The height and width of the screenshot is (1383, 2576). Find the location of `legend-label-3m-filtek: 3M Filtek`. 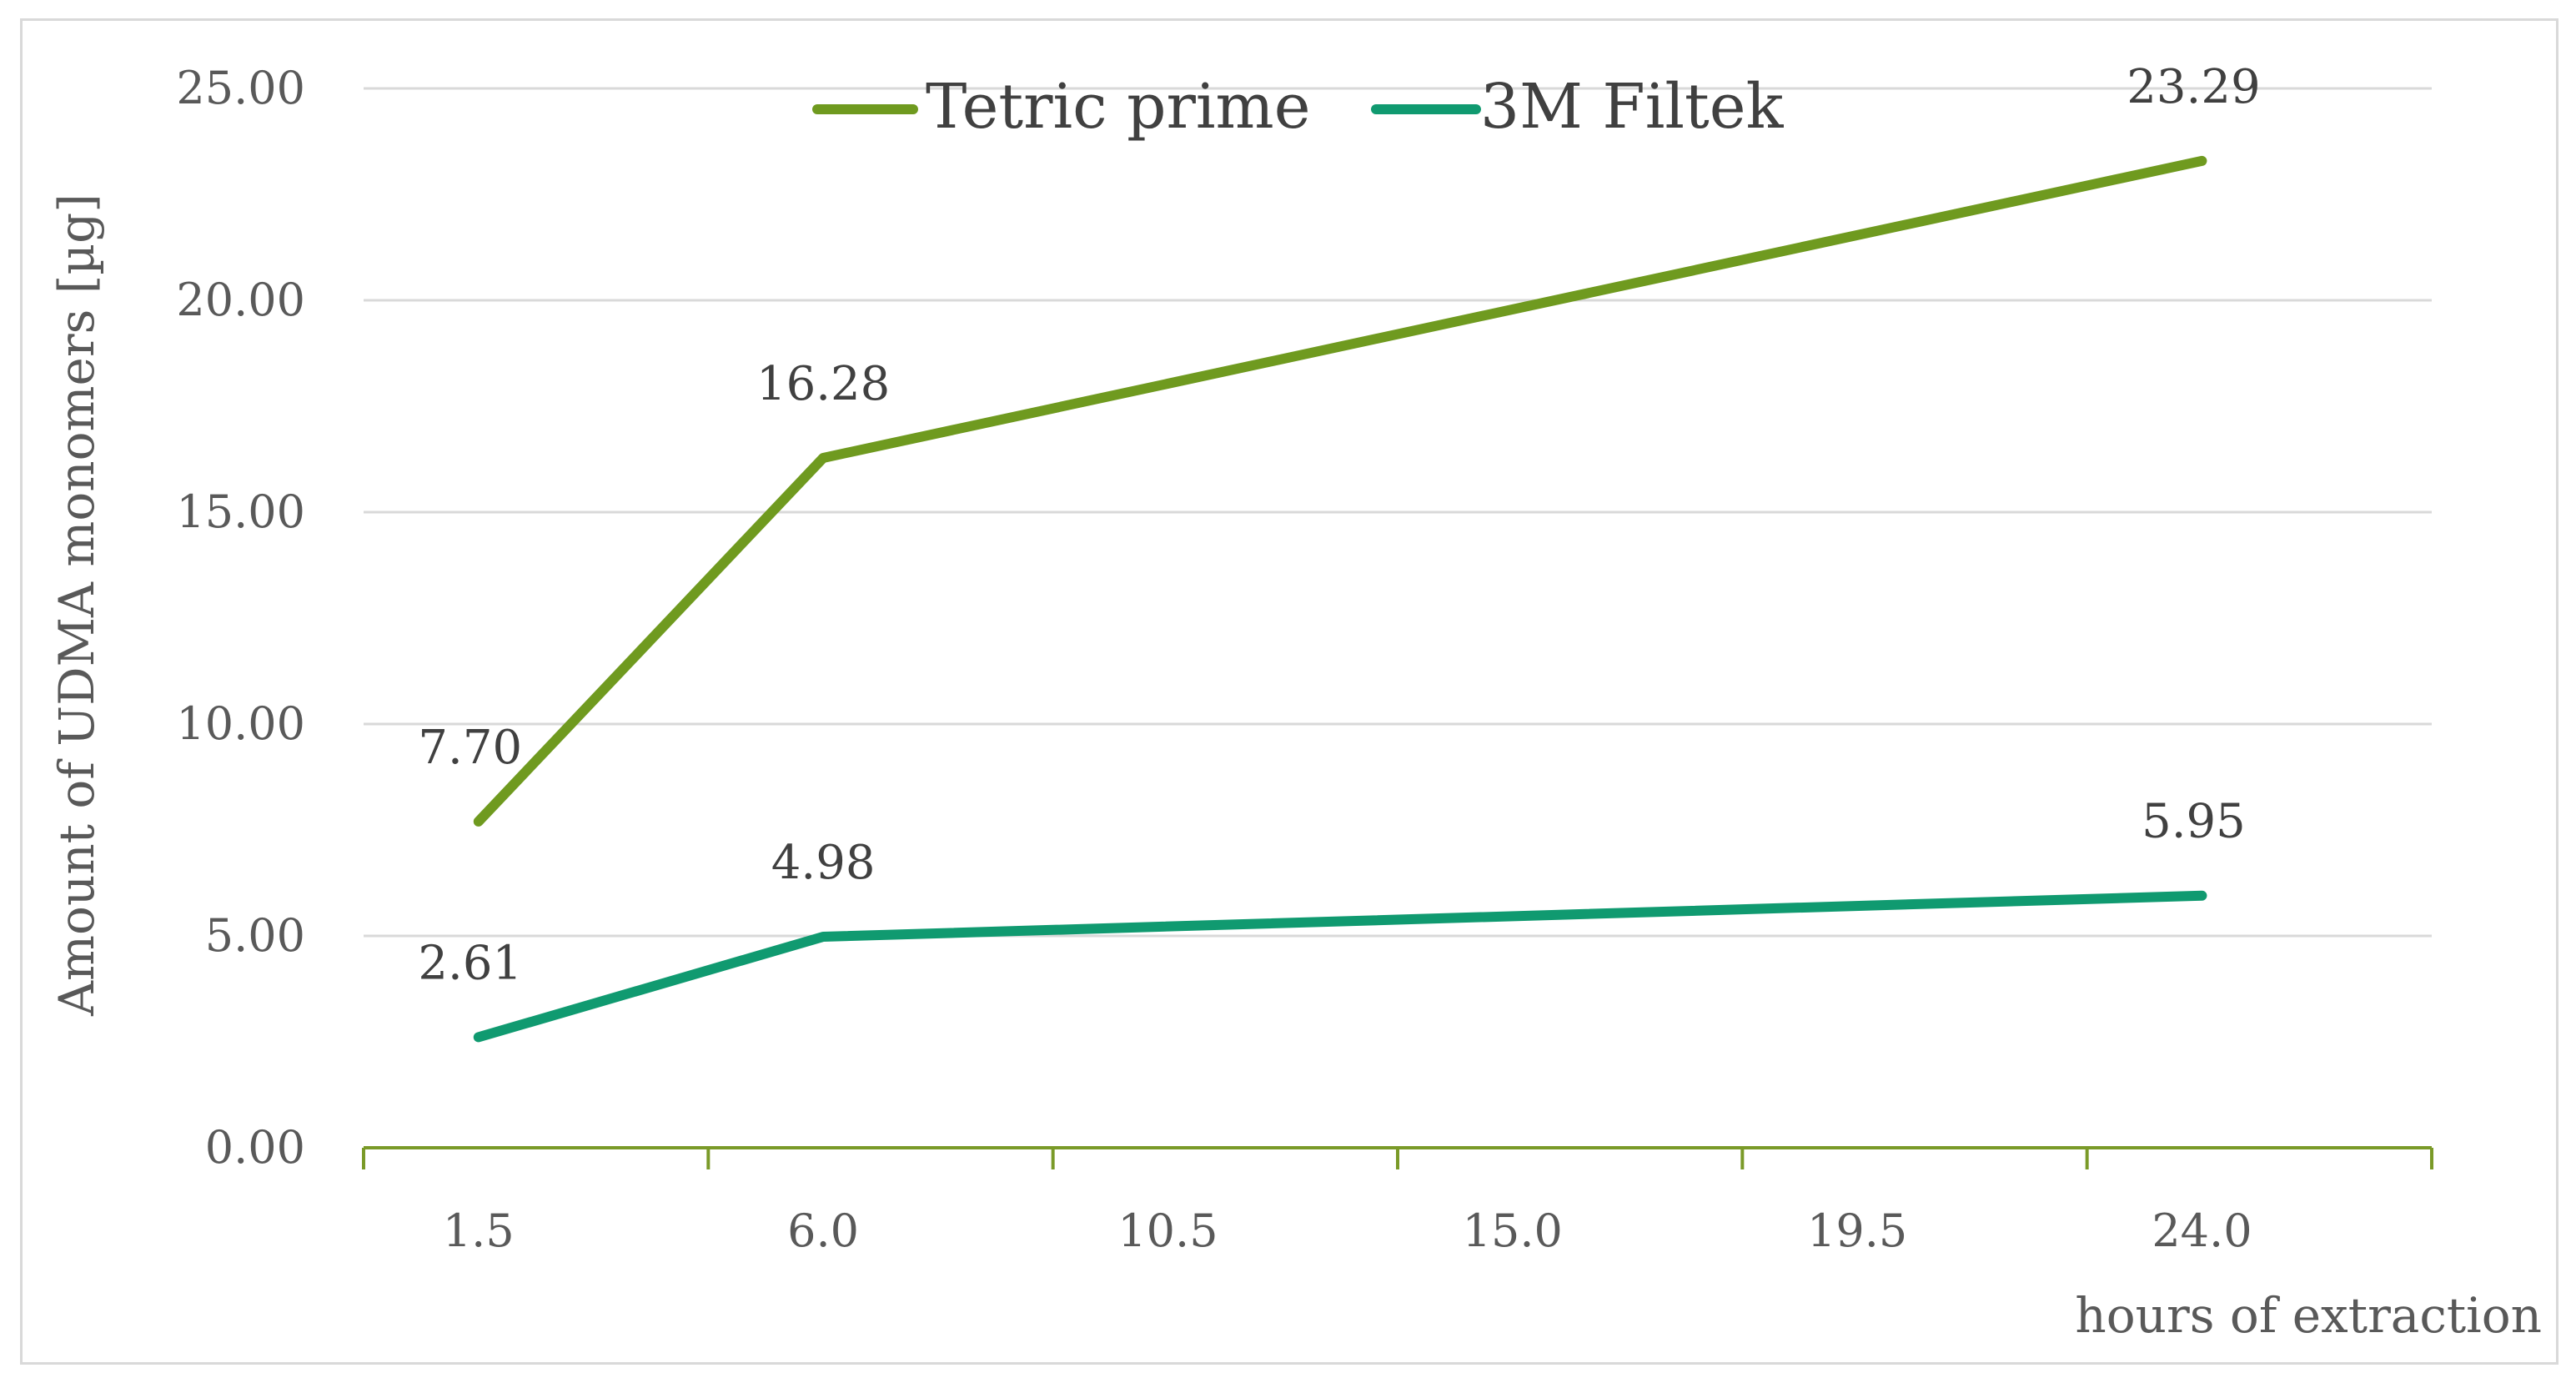

legend-label-3m-filtek: 3M Filtek is located at coordinates (1632, 107).